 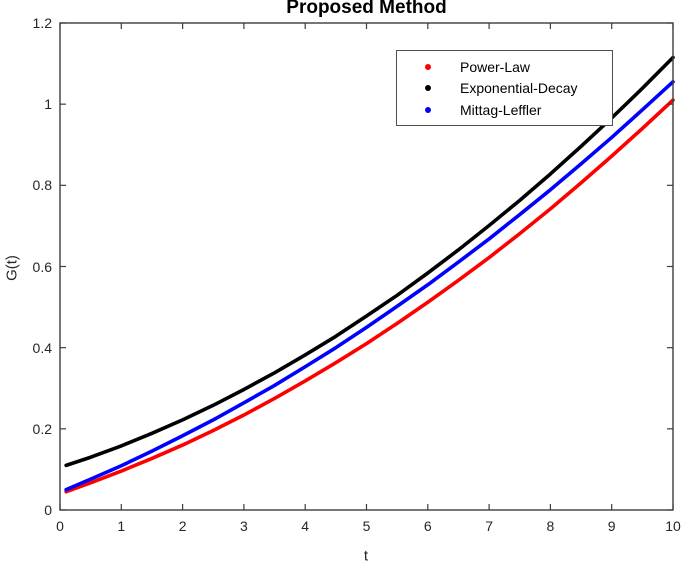 I want to click on y-tick-label: 0.4, so click(x=42, y=347).